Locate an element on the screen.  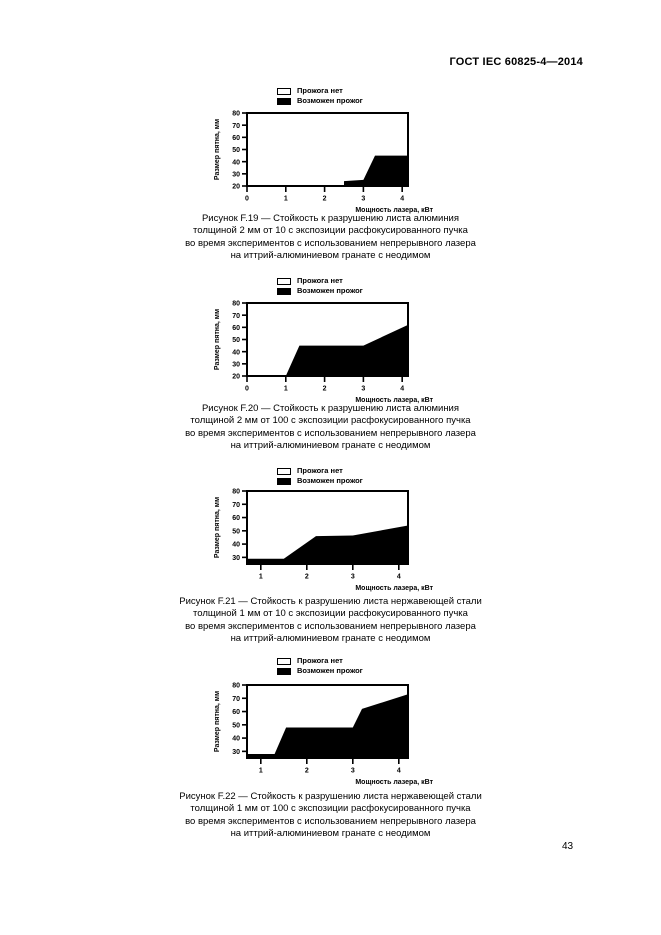
legend-f20: Прожога нет Возможен прожог is located at coordinates (347, 286).